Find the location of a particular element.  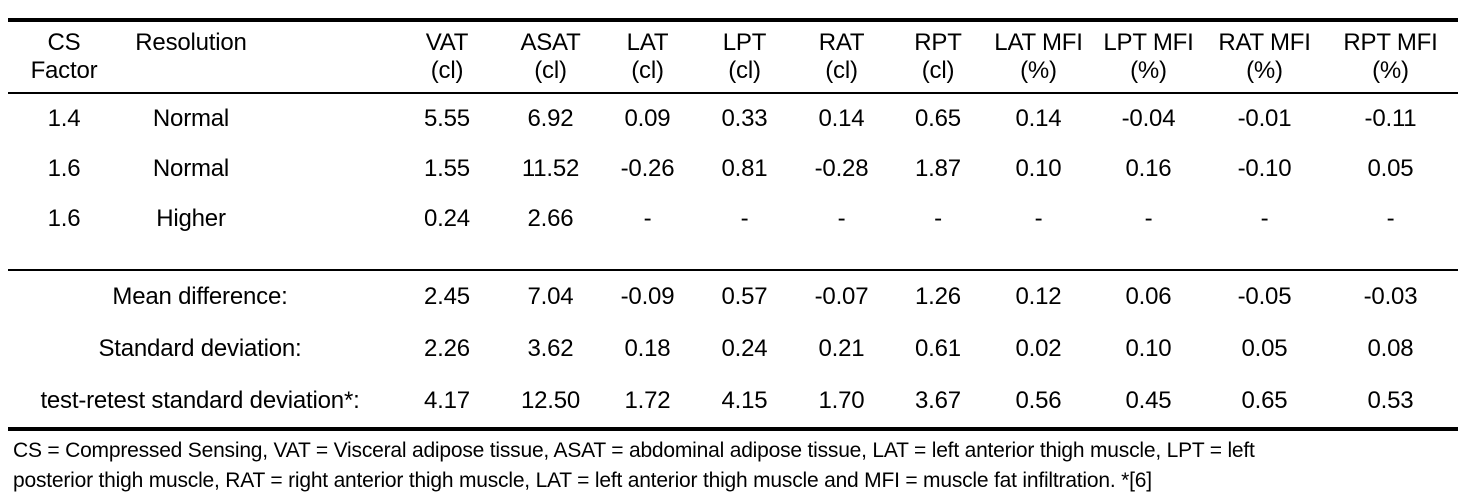

summary-value-lat-mfi: 0.12 is located at coordinates (1038, 296).